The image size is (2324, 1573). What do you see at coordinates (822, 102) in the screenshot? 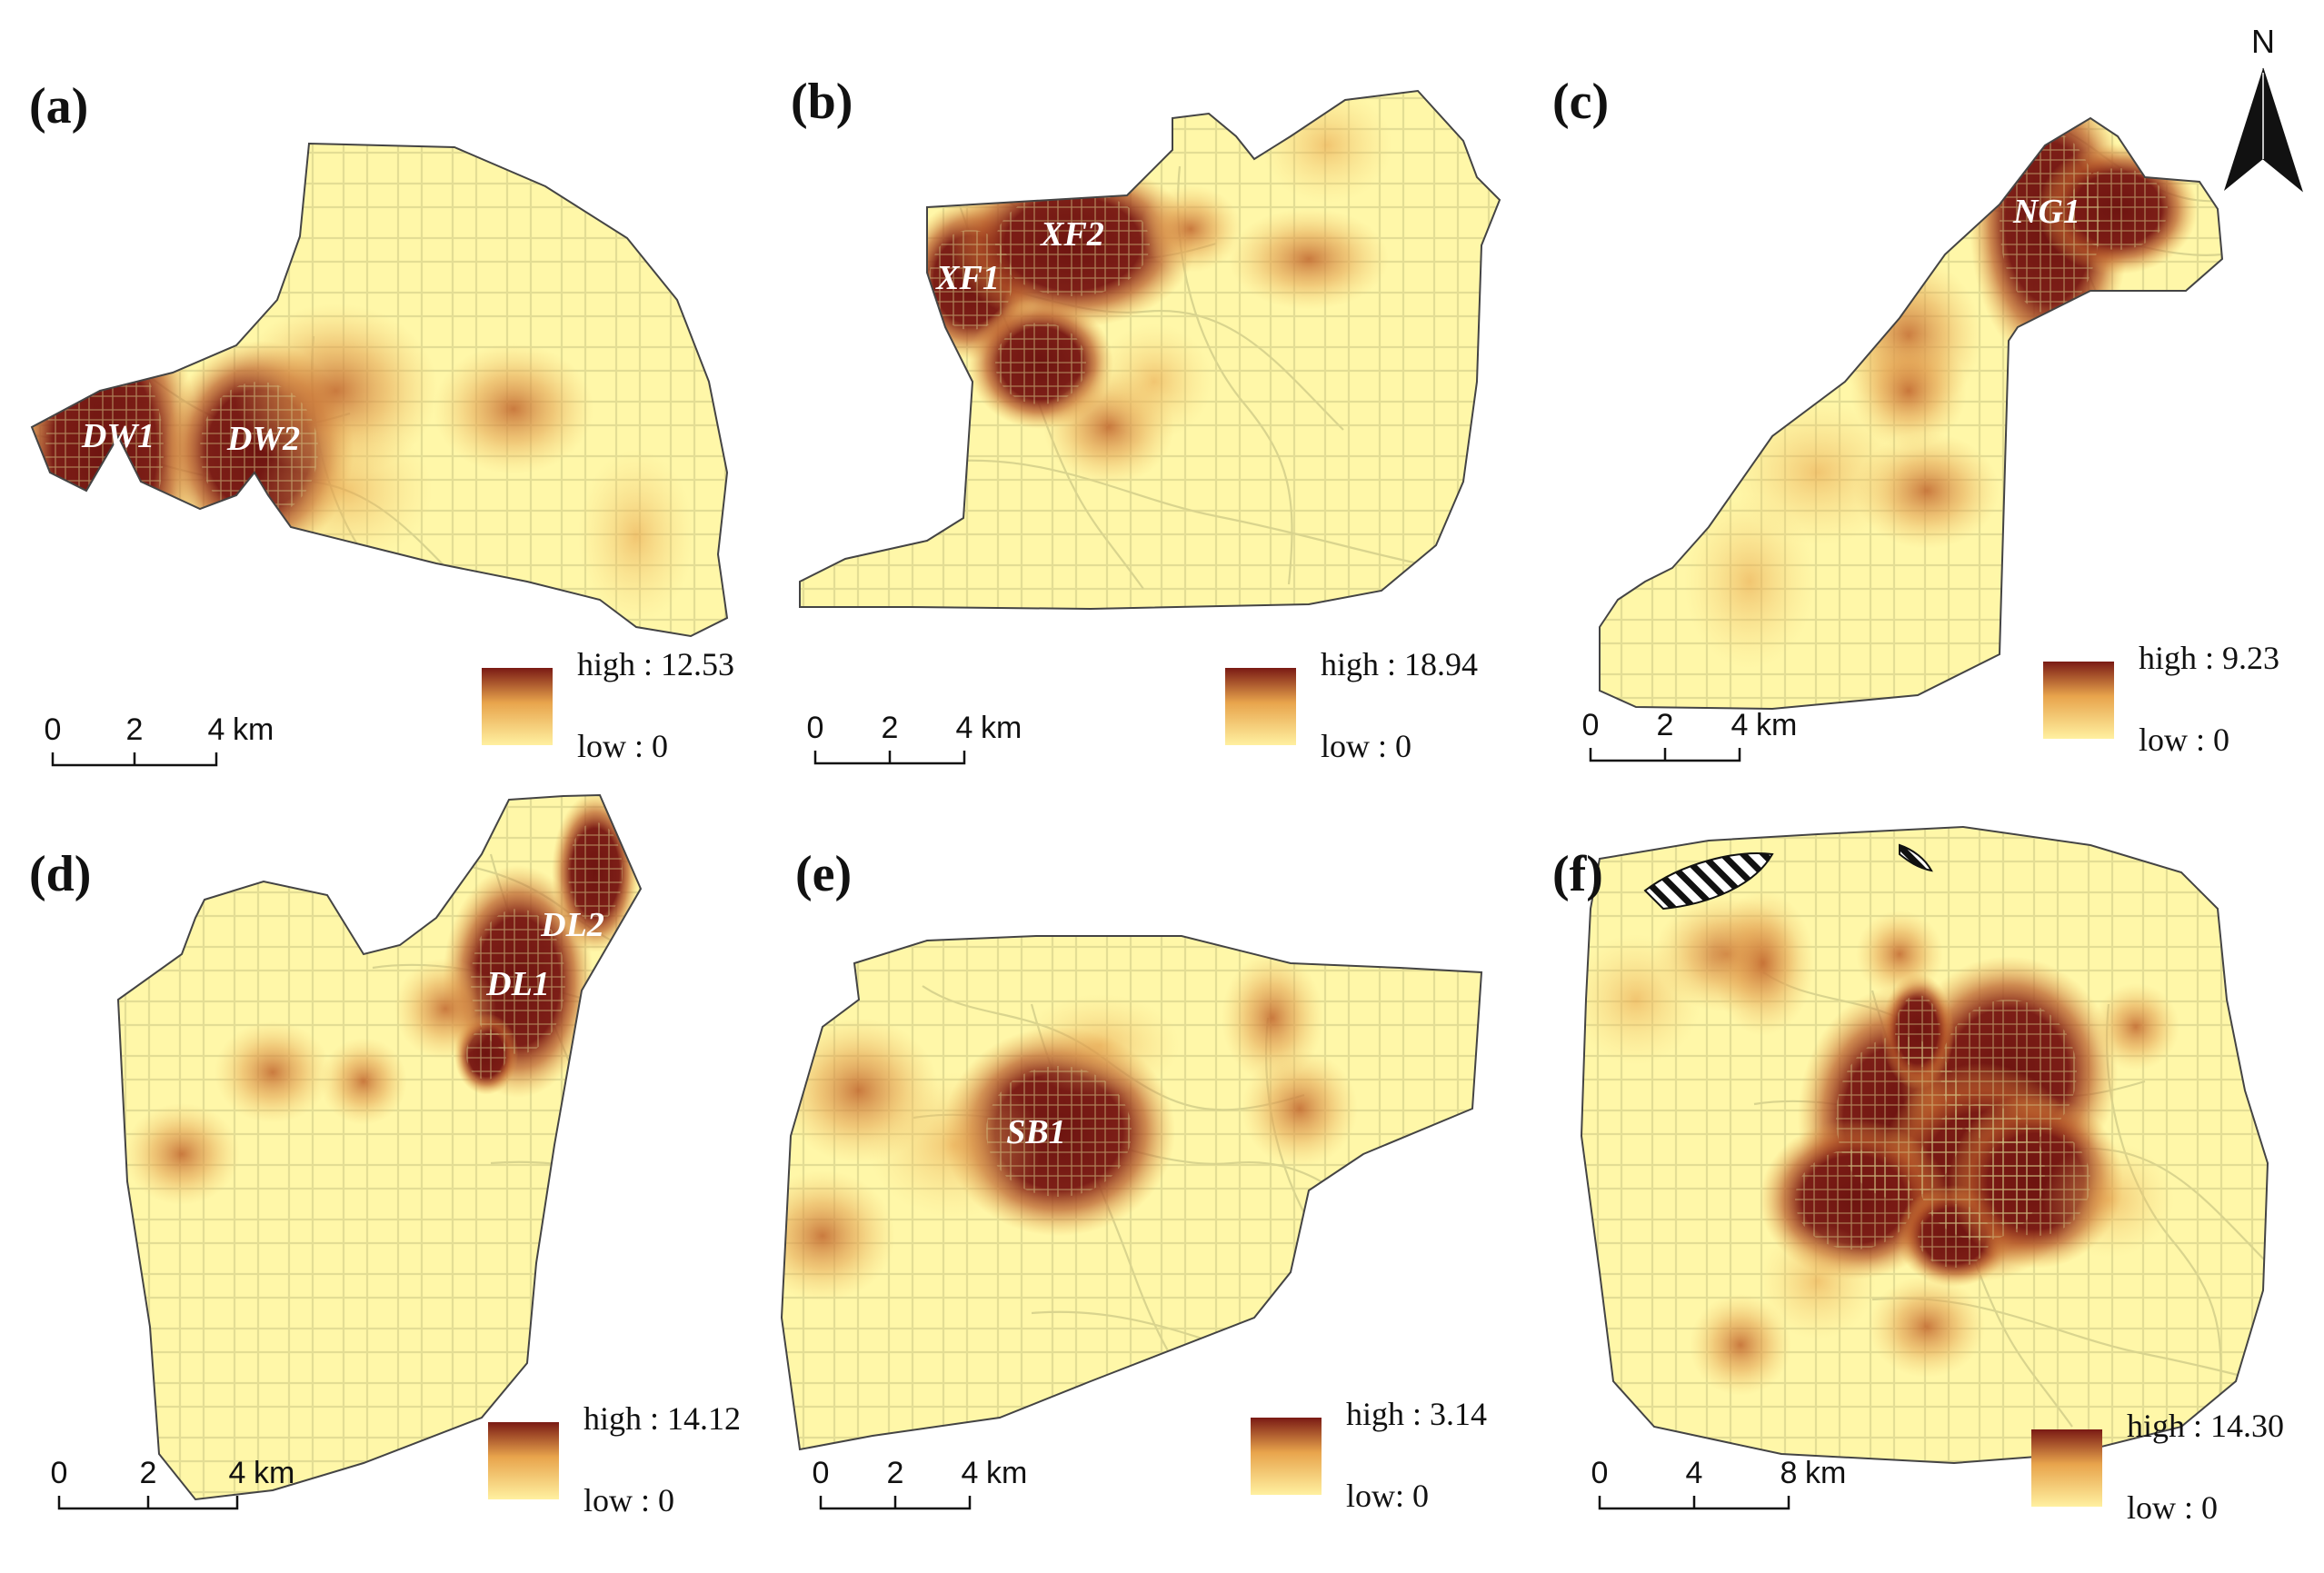
I see `panel-label: (b)` at bounding box center [822, 102].